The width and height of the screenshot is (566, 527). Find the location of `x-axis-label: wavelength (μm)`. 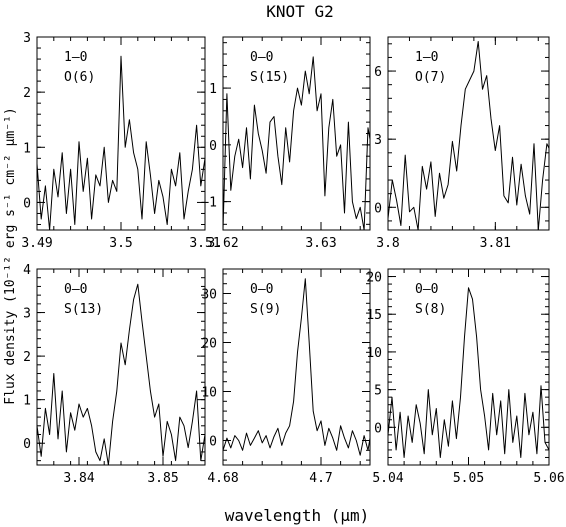

x-axis-label: wavelength (μm) is located at coordinates (297, 515).